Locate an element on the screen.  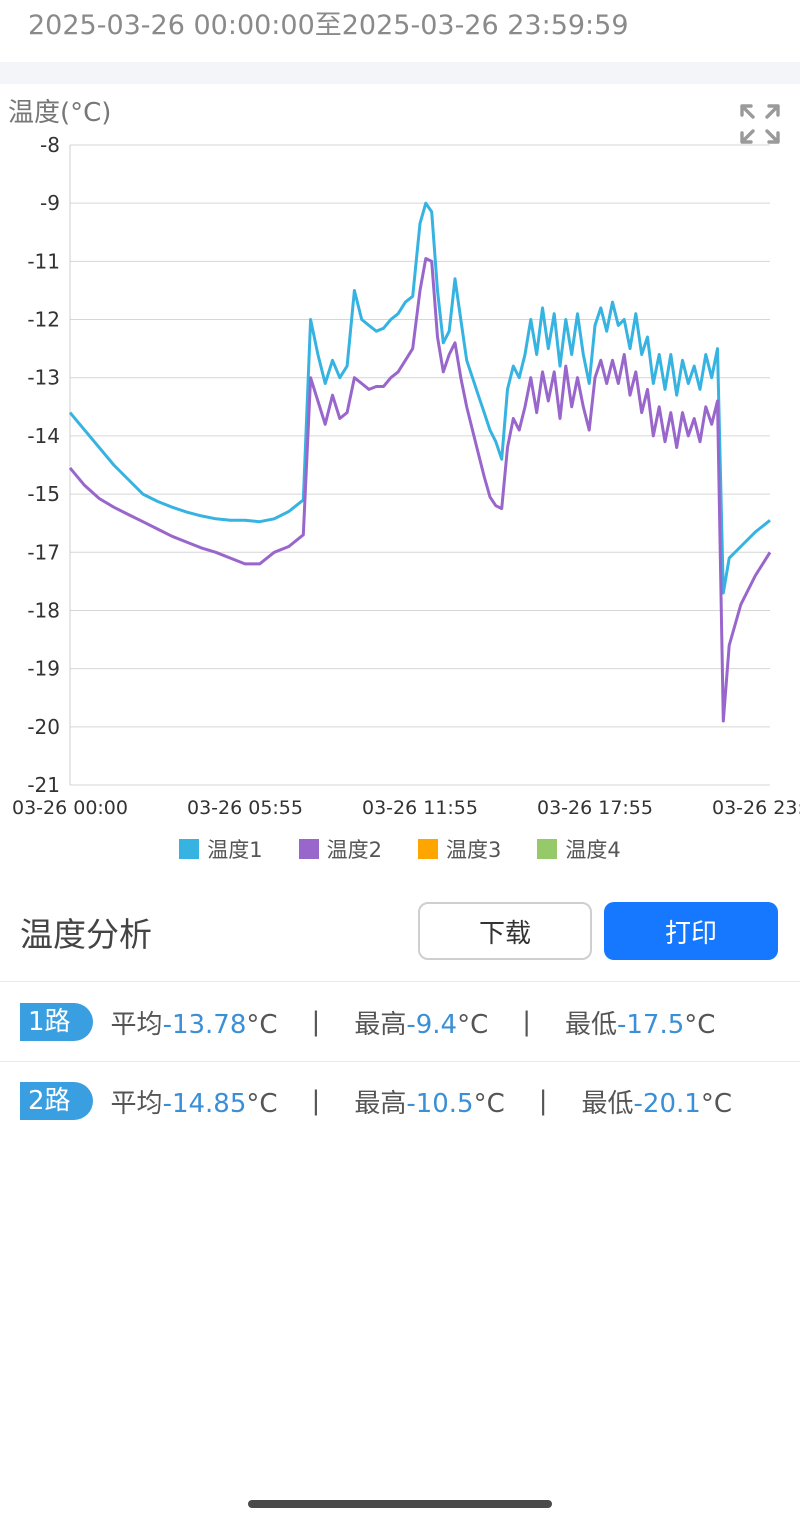
legend-label-3: 温度3 is located at coordinates (474, 850).